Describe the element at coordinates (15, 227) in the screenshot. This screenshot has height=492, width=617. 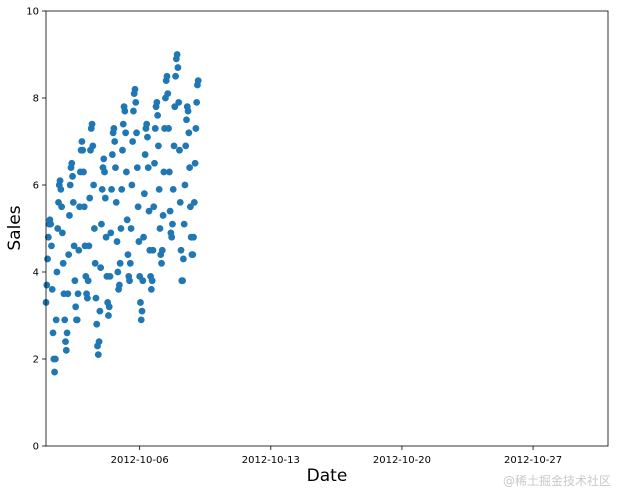
I see `y-axis-title: Sales` at that location.